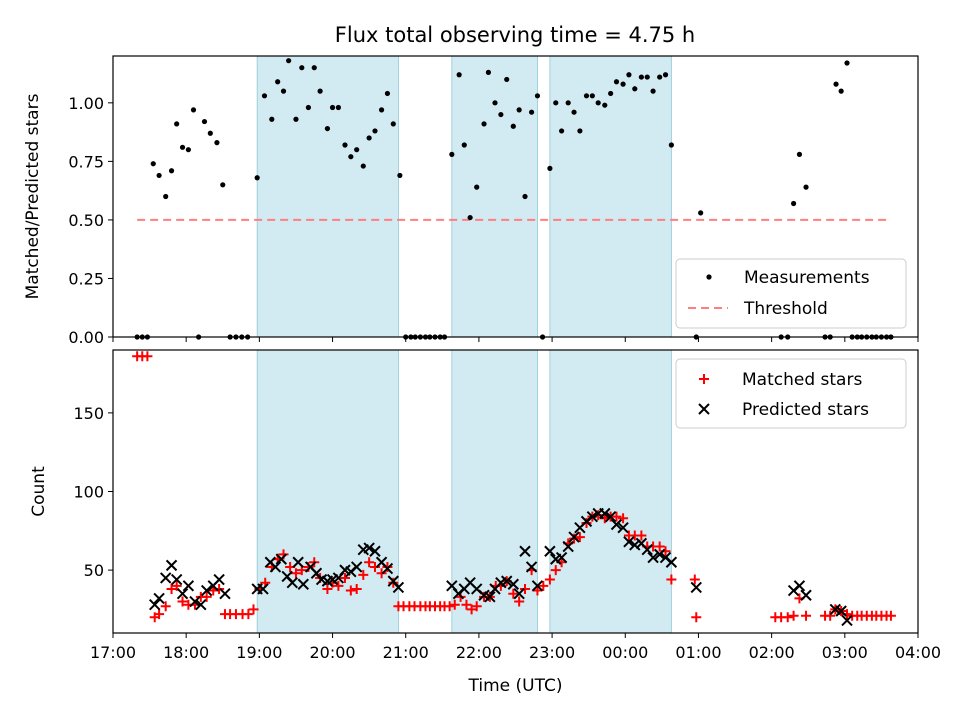 The height and width of the screenshot is (720, 960). Describe the element at coordinates (515, 686) in the screenshot. I see `bottom-xlabel: Time (UTC)` at that location.